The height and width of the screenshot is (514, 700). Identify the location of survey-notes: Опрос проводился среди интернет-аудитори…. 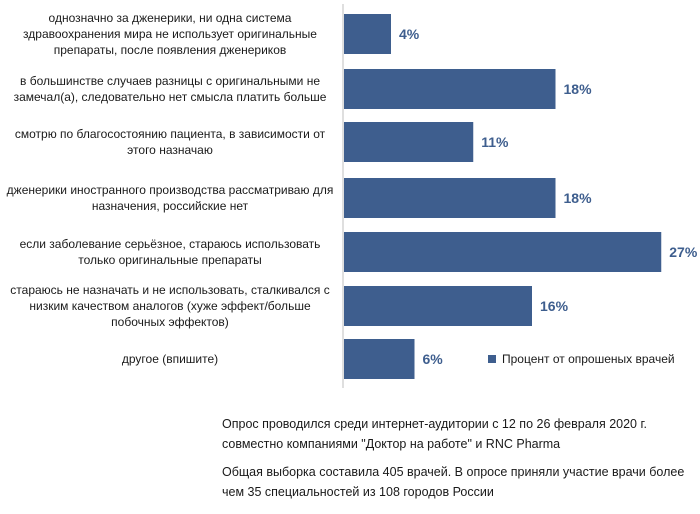
(459, 462).